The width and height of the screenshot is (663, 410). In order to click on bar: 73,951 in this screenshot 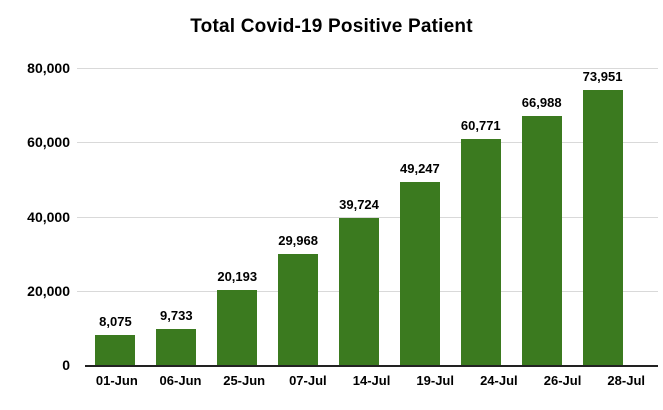, I will do `click(602, 217)`.